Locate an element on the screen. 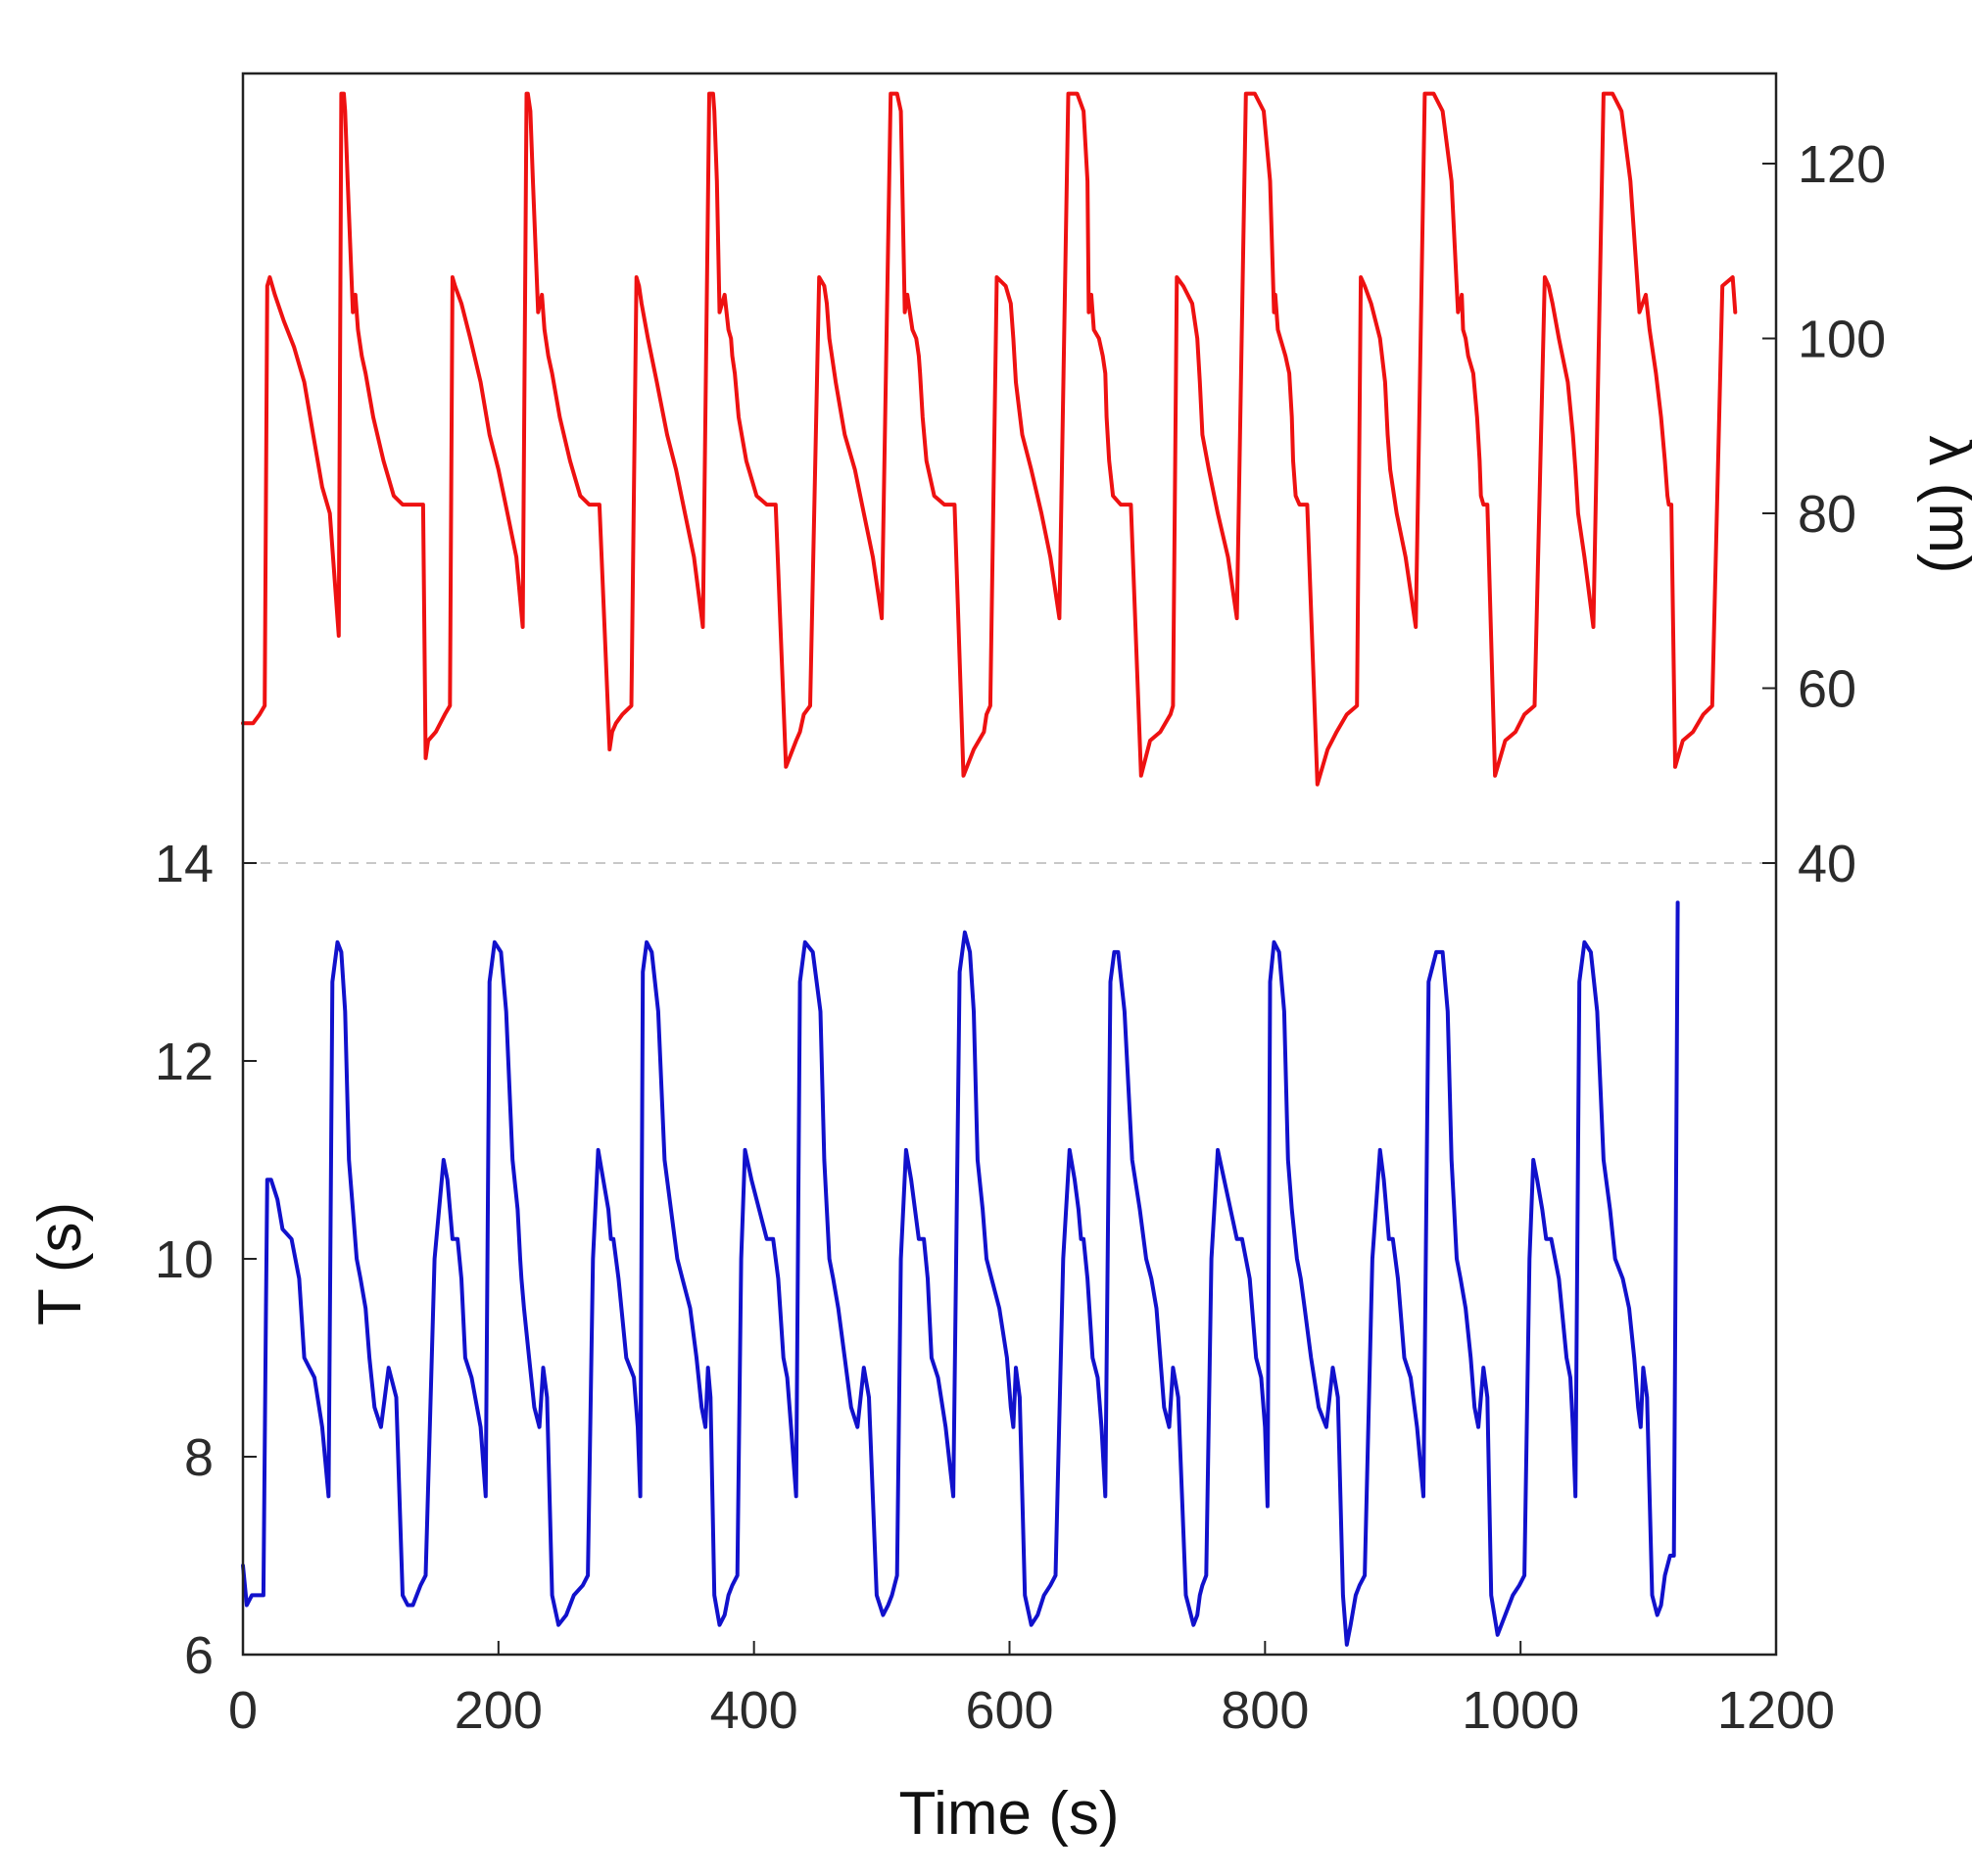  x-tick-label: 0 is located at coordinates (243, 1710).